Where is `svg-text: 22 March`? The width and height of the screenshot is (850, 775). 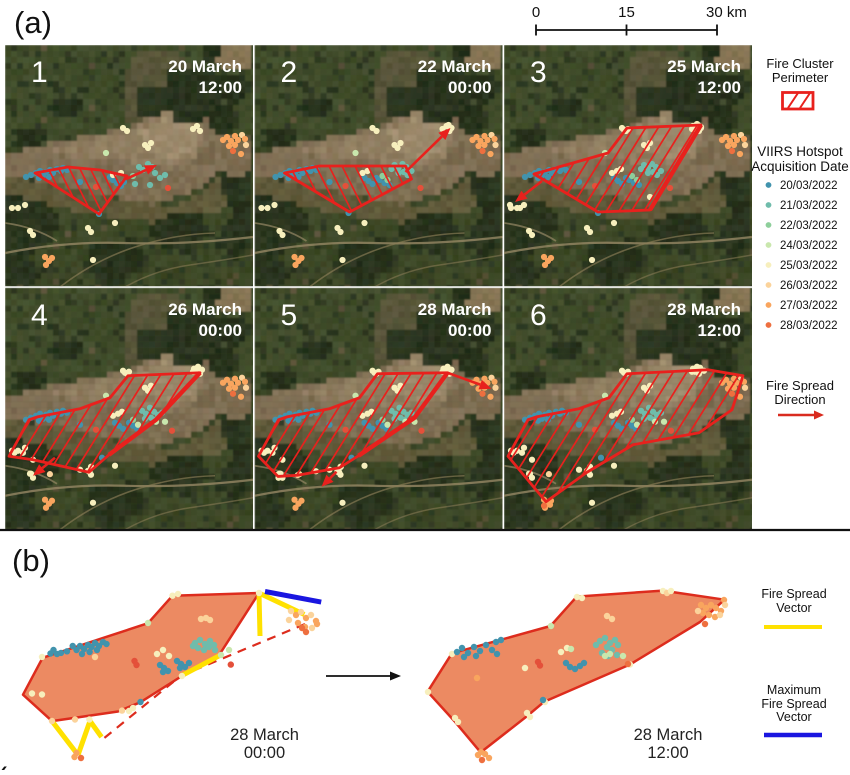 svg-text: 22 March is located at coordinates (455, 66).